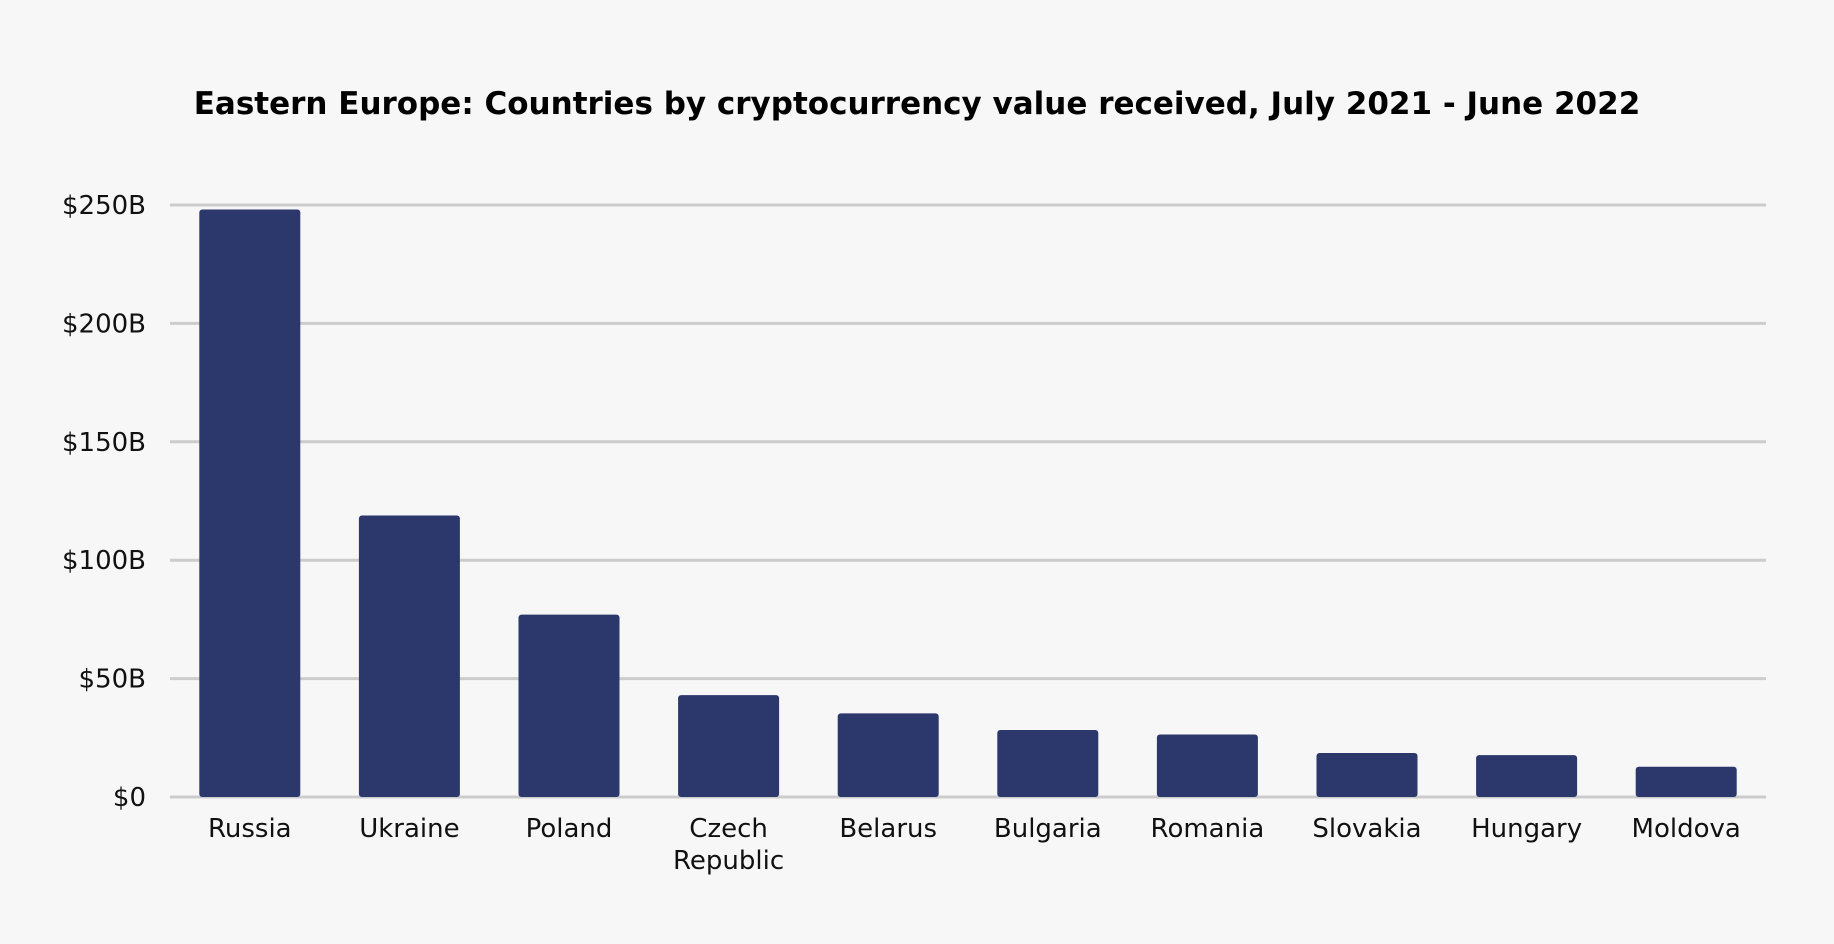 The height and width of the screenshot is (944, 1834). What do you see at coordinates (1366, 829) in the screenshot?
I see `x-tick-label: Slovakia` at bounding box center [1366, 829].